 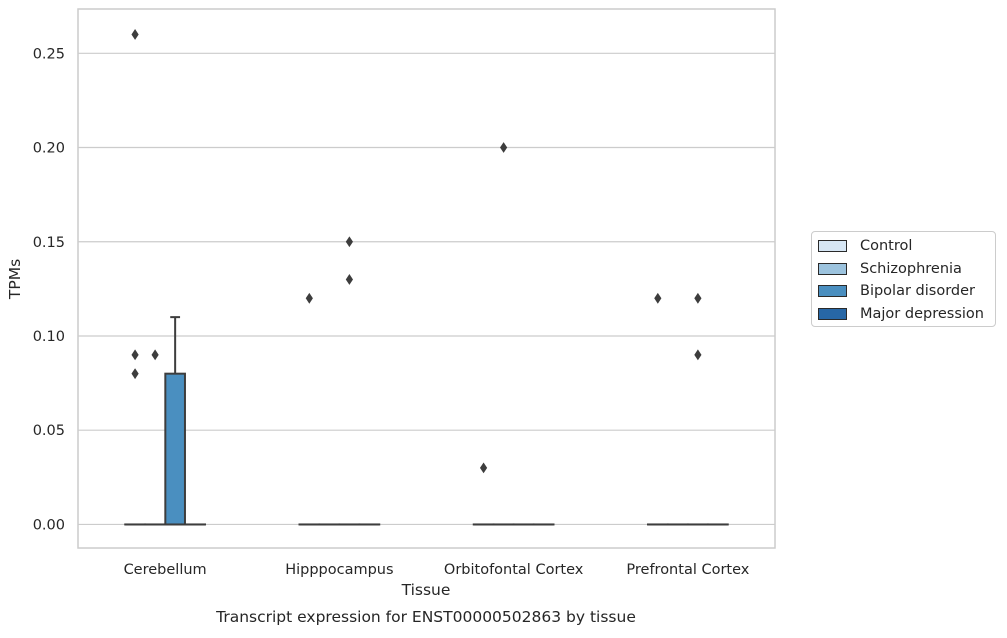 What do you see at coordinates (165, 570) in the screenshot?
I see `x-tick-label: Cerebellum` at bounding box center [165, 570].